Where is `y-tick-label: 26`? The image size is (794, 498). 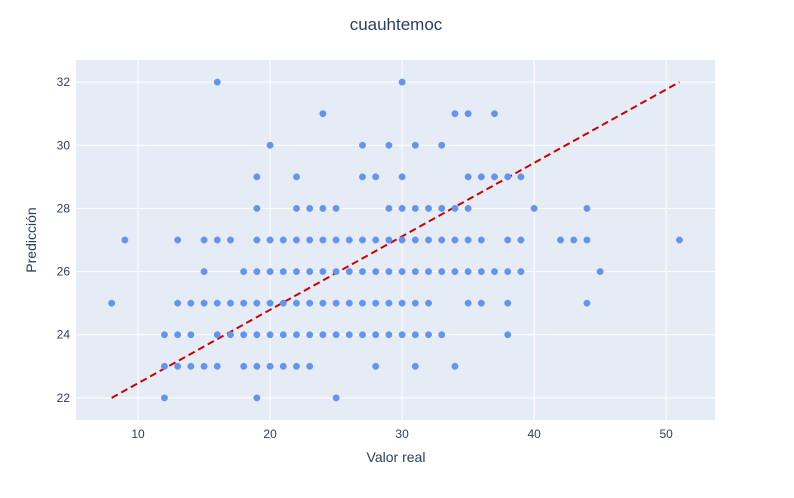
y-tick-label: 26 is located at coordinates (64, 272).